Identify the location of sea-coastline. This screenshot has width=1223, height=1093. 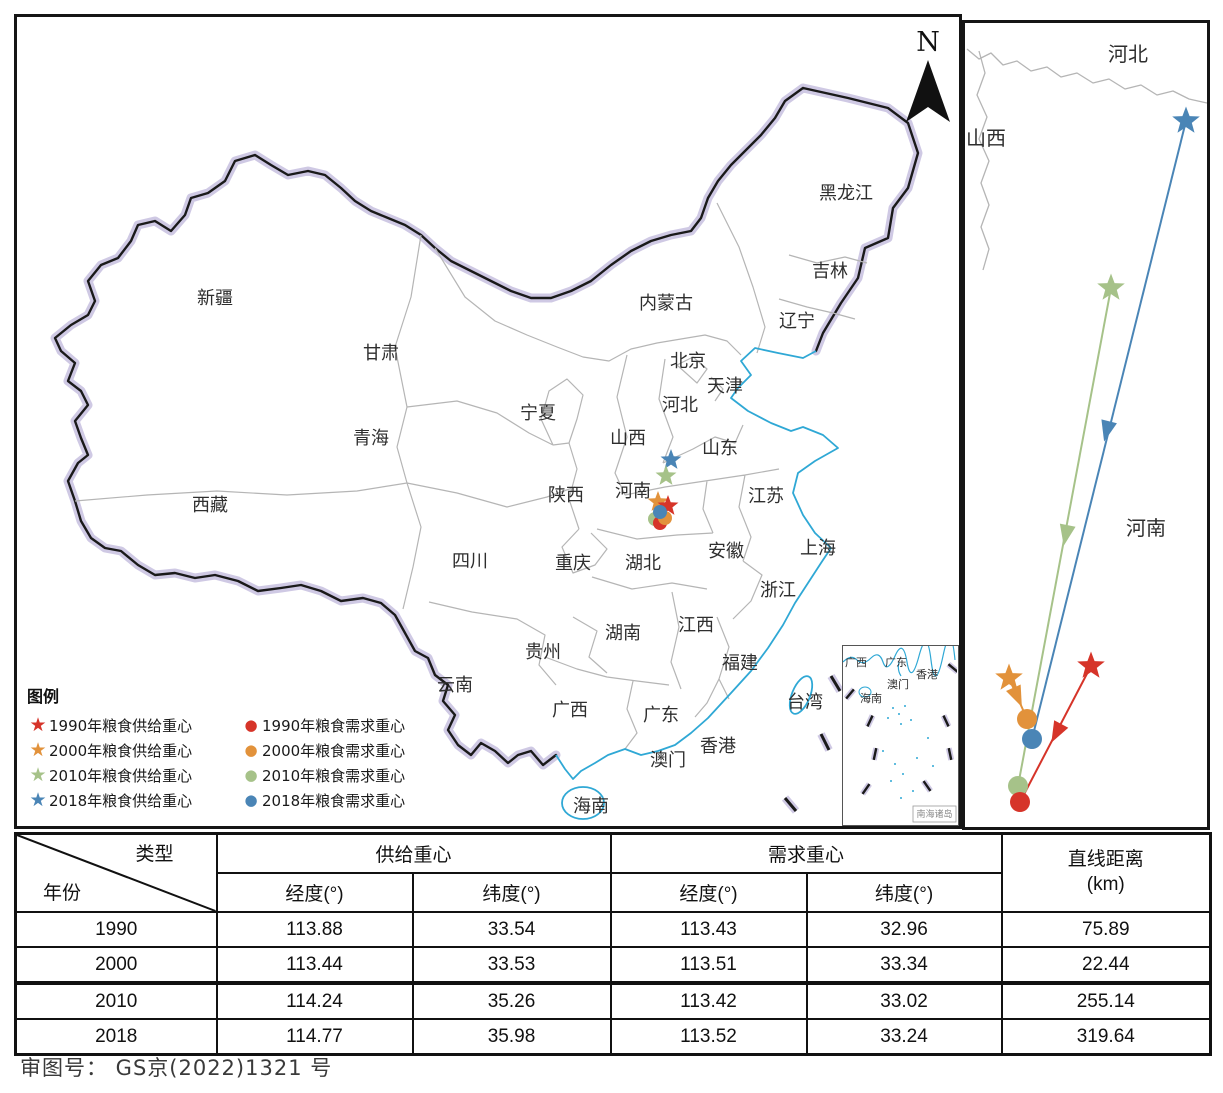
(899, 657).